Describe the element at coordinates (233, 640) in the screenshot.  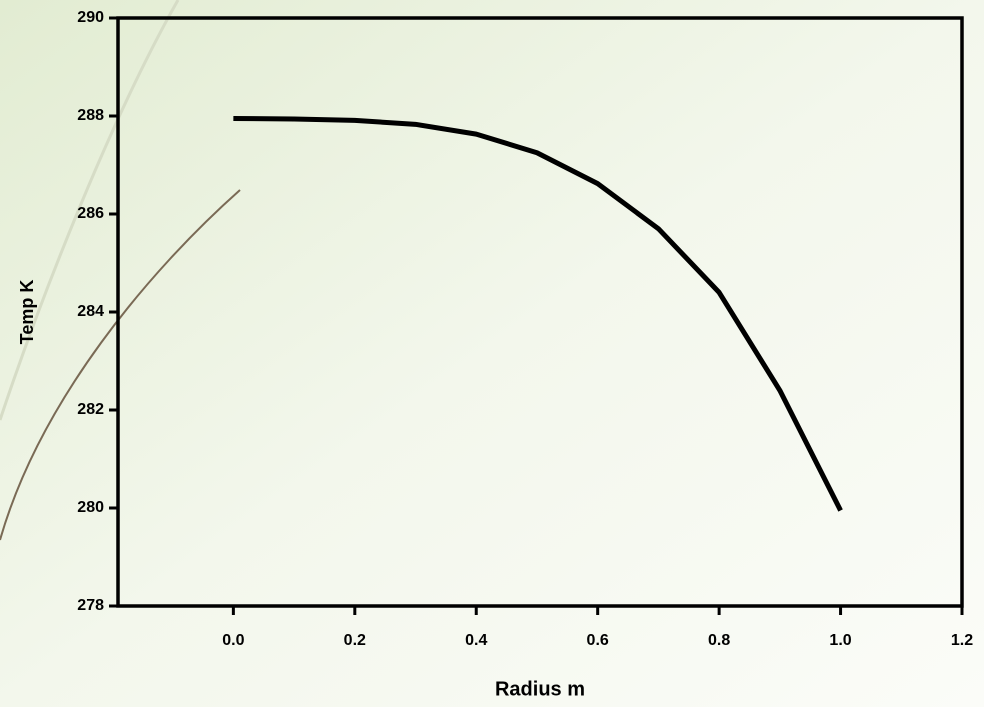
I see `x-tick-label: 0.0` at that location.